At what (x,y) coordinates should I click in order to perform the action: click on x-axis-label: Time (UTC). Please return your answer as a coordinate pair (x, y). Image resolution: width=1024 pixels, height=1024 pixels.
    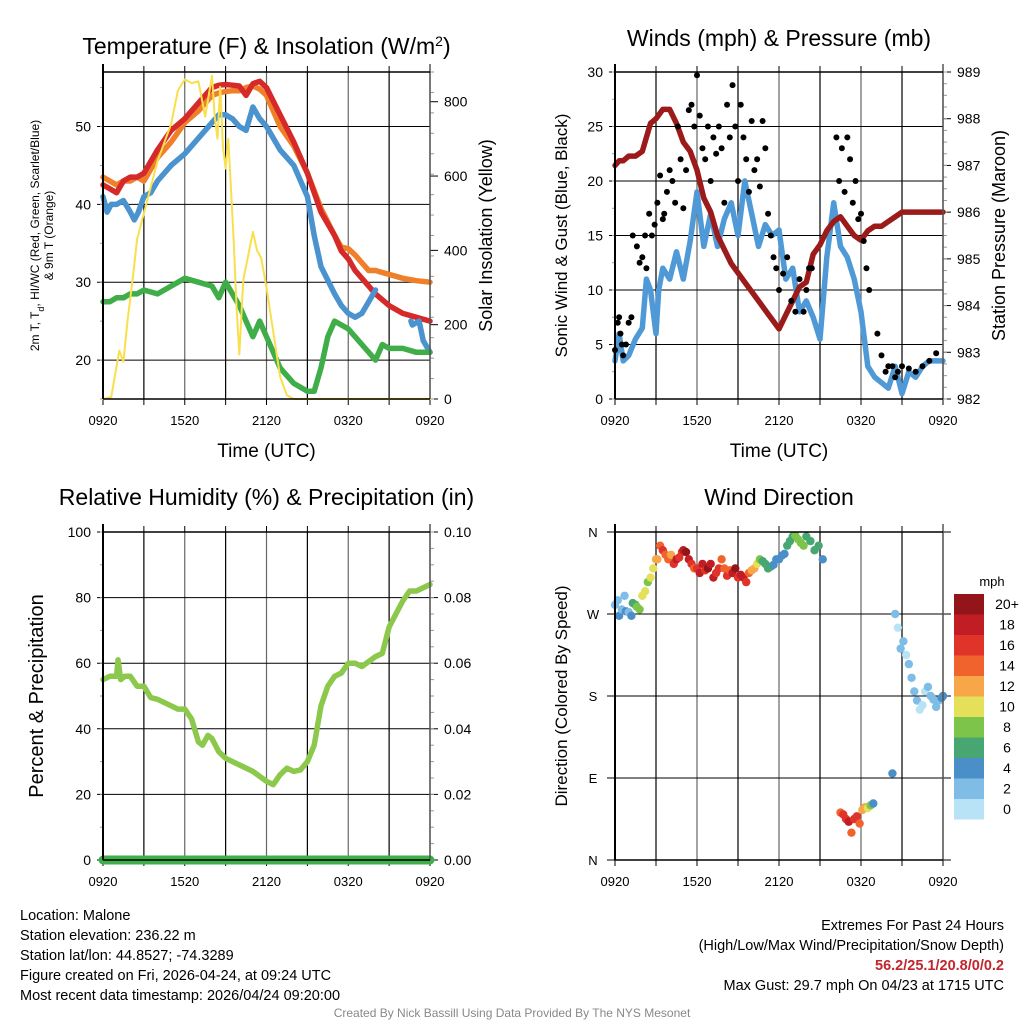
    Looking at the image, I should click on (779, 451).